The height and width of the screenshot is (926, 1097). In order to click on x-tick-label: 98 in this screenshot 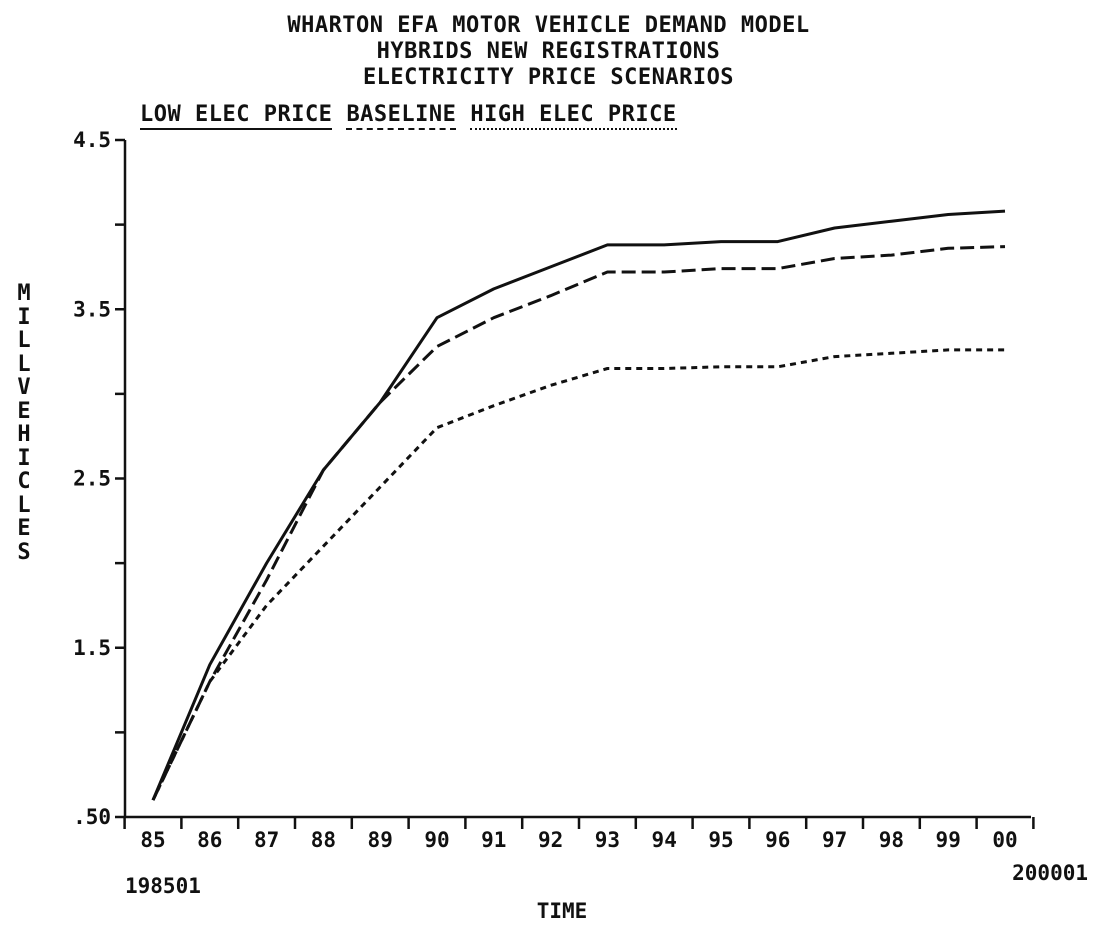, I will do `click(891, 840)`.